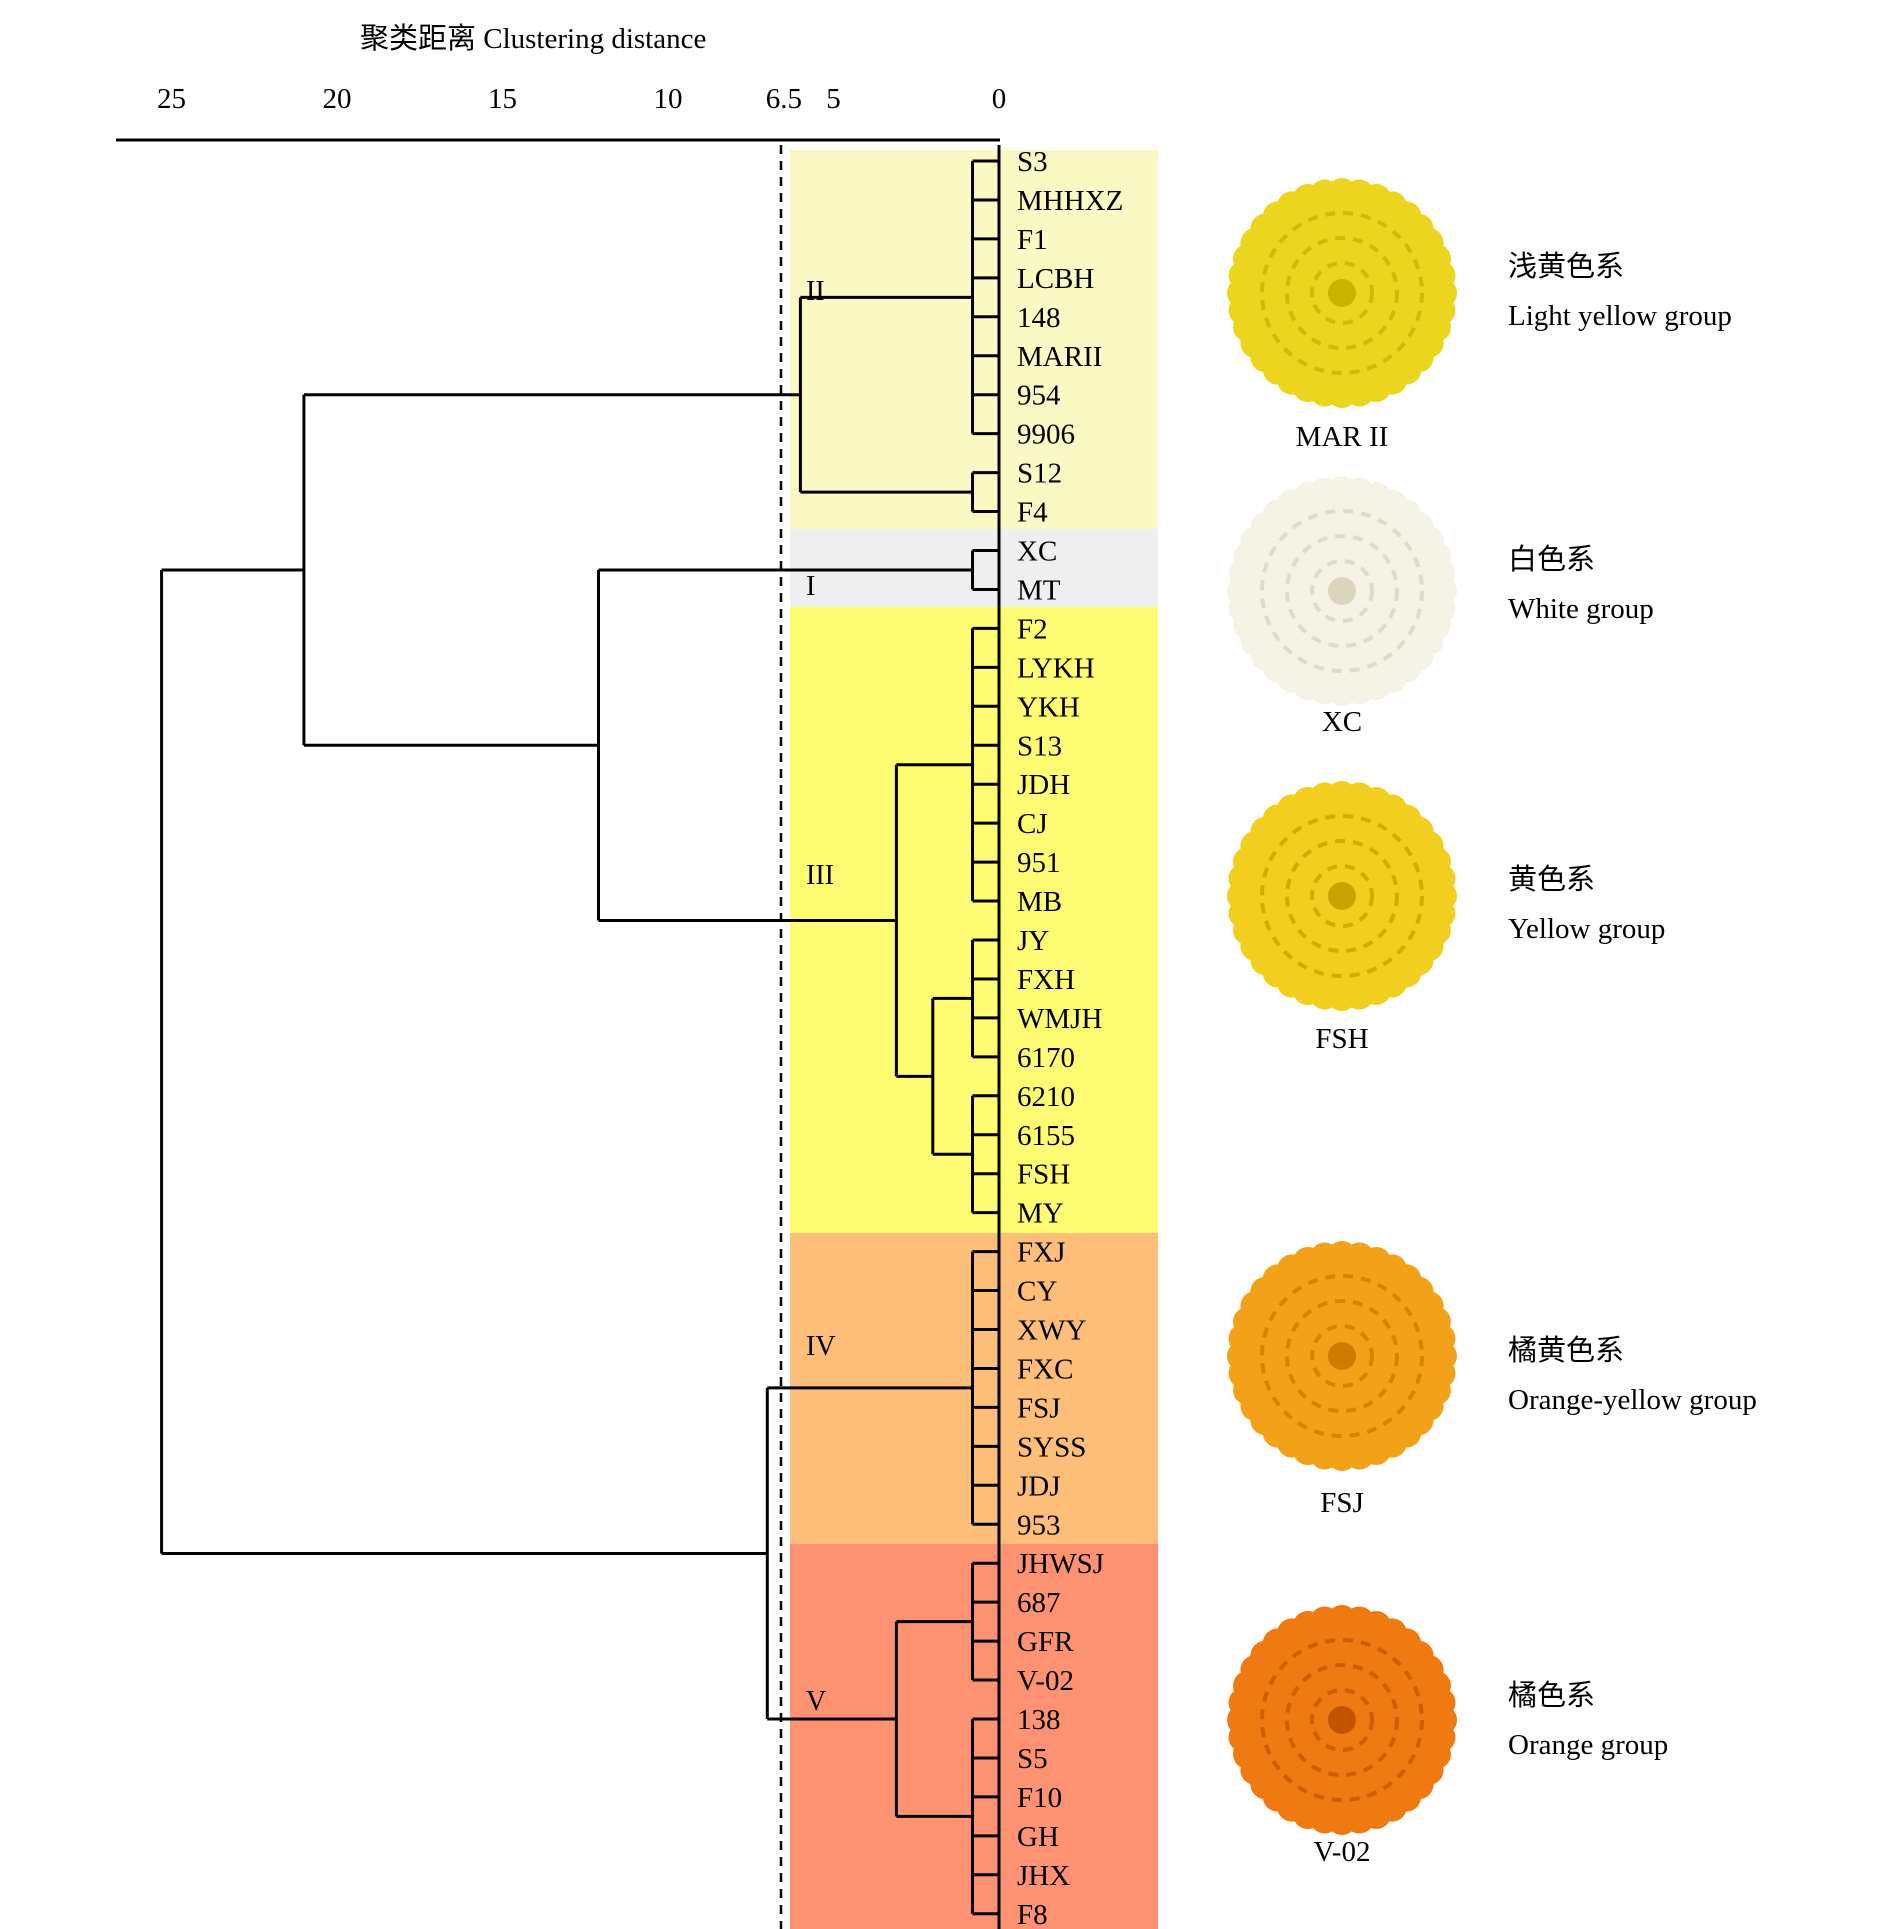 The height and width of the screenshot is (1929, 1890). What do you see at coordinates (1055, 279) in the screenshot?
I see `leaf-label: LCBH` at bounding box center [1055, 279].